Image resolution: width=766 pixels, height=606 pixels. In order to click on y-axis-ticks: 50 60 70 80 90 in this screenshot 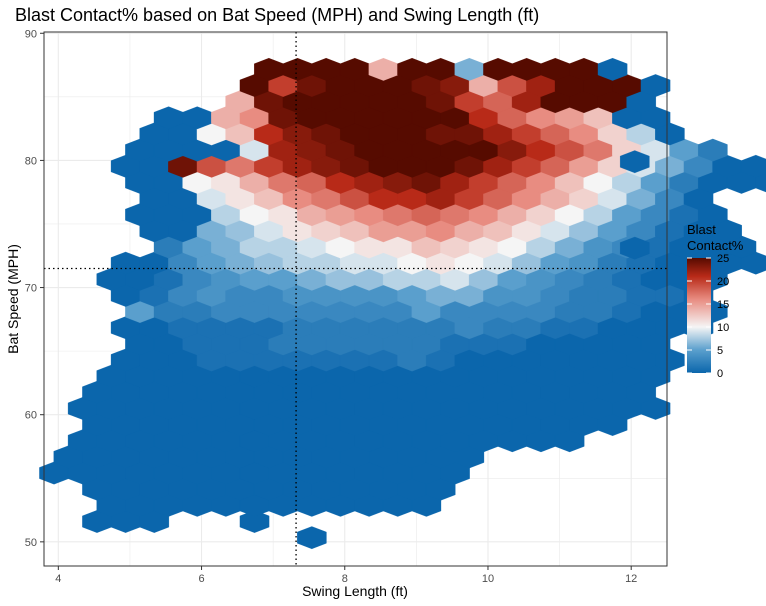, I will do `click(34, 288)`.